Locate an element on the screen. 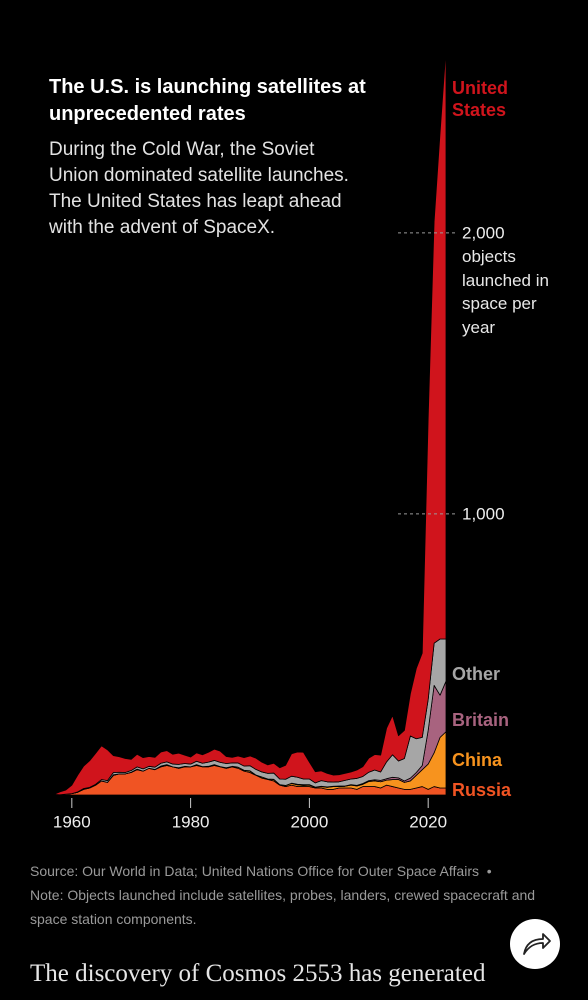  y-tick-label: 1,000 is located at coordinates (483, 513).